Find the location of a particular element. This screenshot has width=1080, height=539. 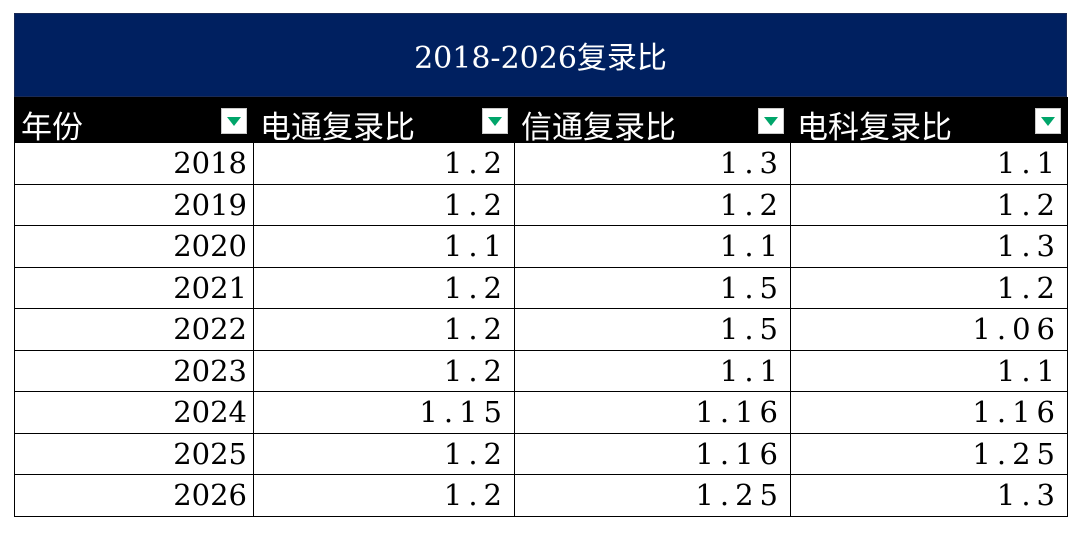

table-row: 2018 1.2 1.3 1.1 is located at coordinates (541, 163).